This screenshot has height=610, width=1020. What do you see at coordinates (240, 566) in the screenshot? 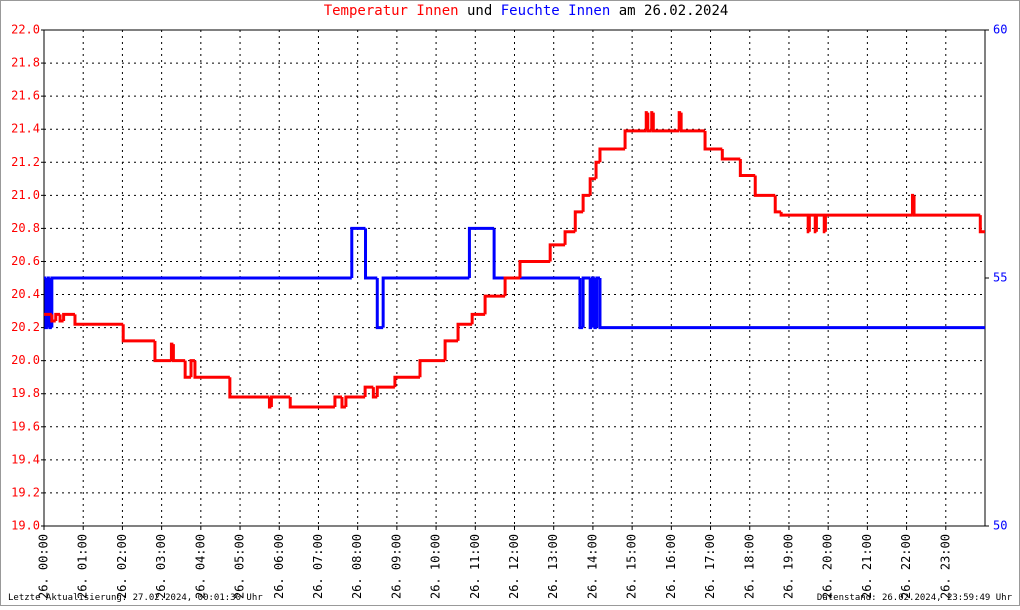
I see `x-tick-label: 26. 05:00` at bounding box center [240, 566].